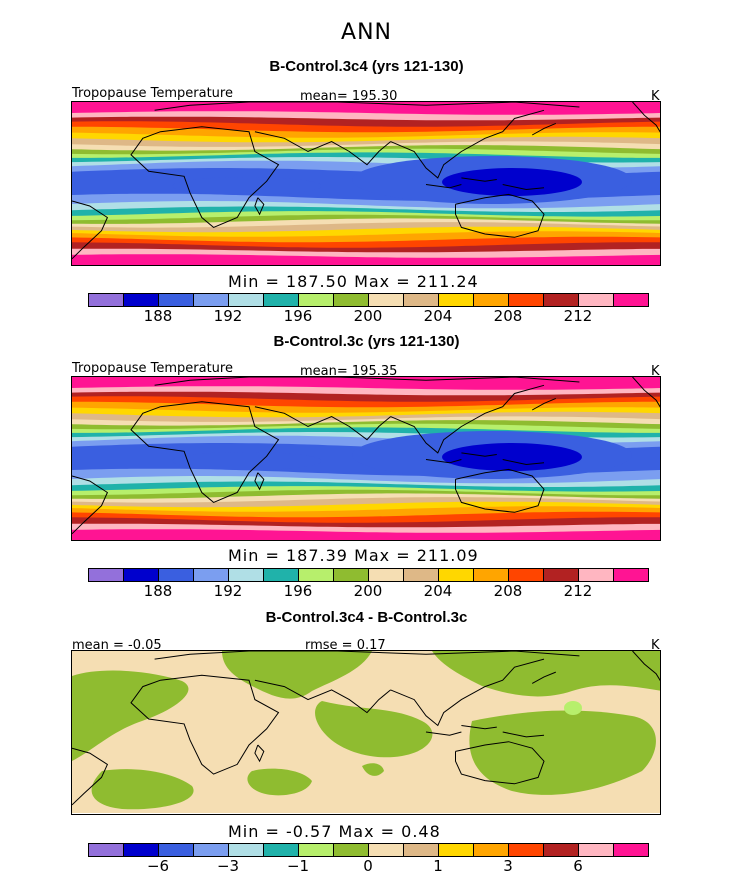 This screenshot has height=878, width=733. I want to click on panel-3-rmse: rmse = 0.17, so click(345, 645).